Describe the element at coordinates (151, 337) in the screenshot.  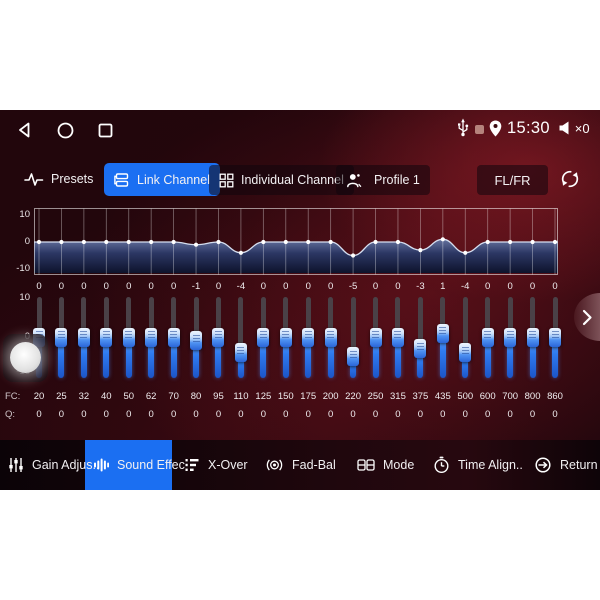
I see `eq-slider-62hz` at that location.